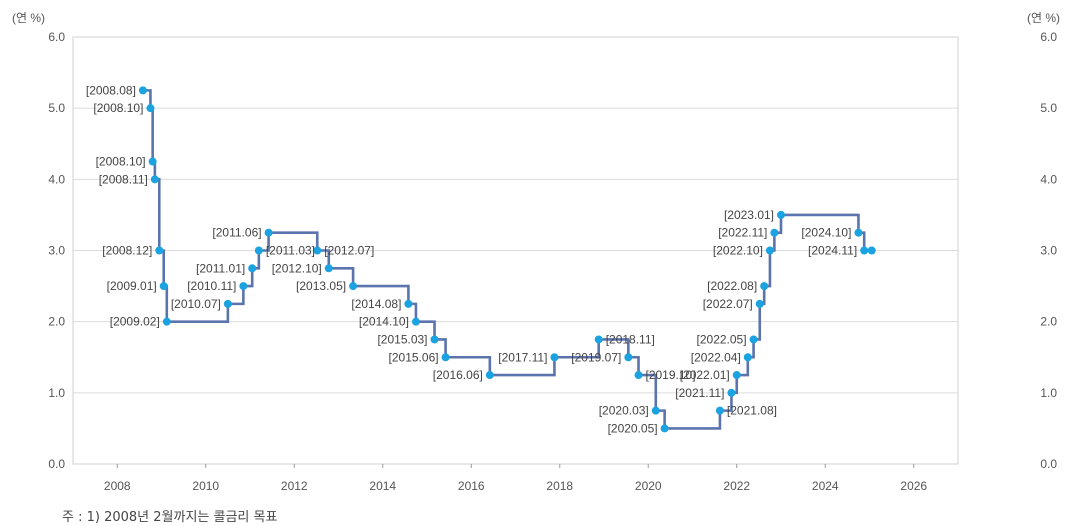 This screenshot has width=1072, height=526. Describe the element at coordinates (738, 251) in the screenshot. I see `data-label-33: [2022.10]` at that location.